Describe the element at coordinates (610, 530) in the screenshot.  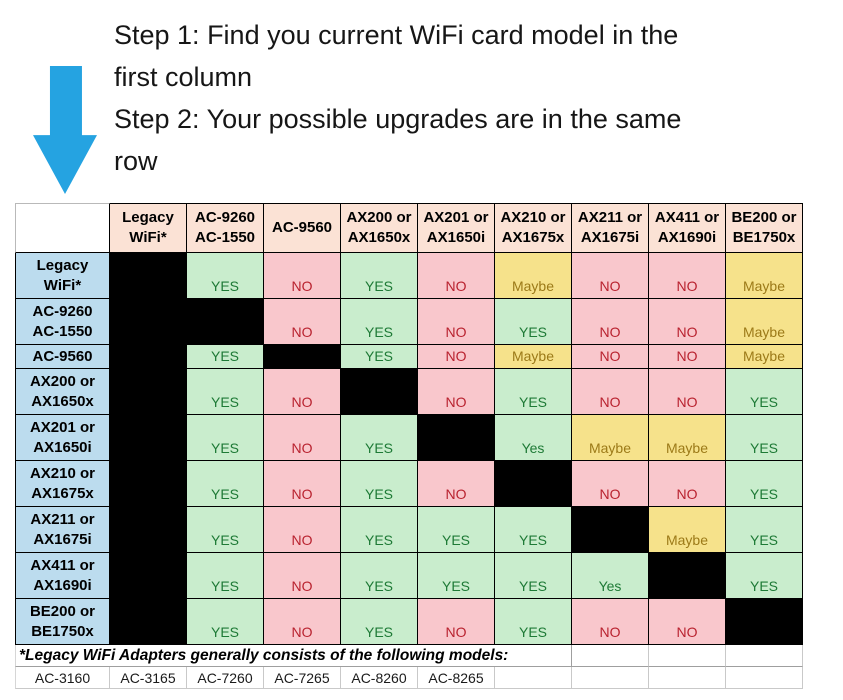
I see `cell-ax211-or-ax211-or` at that location.